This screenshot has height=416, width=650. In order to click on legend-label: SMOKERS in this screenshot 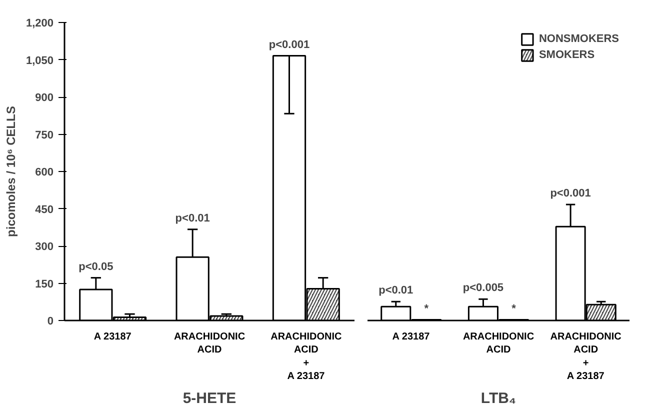, I will do `click(566, 55)`.